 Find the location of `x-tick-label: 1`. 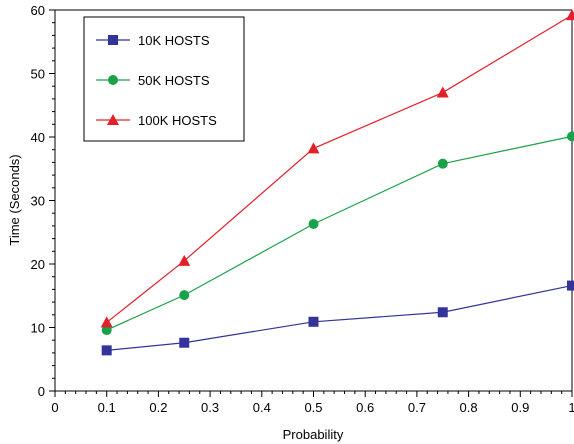

x-tick-label: 1 is located at coordinates (571, 407).